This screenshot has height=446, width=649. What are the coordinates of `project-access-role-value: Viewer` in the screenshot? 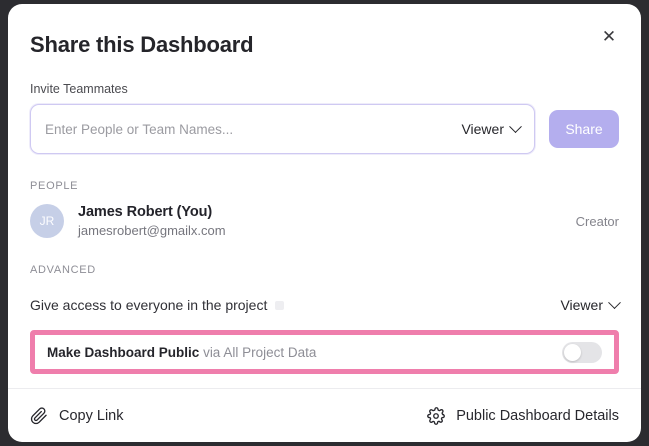 It's located at (581, 305).